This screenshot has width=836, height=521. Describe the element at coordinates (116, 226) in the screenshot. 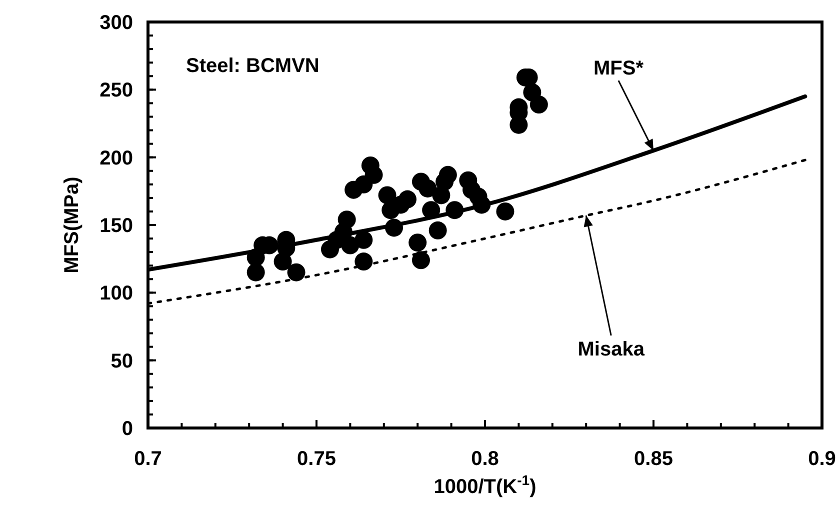

I see `y-tick-label: 150` at that location.